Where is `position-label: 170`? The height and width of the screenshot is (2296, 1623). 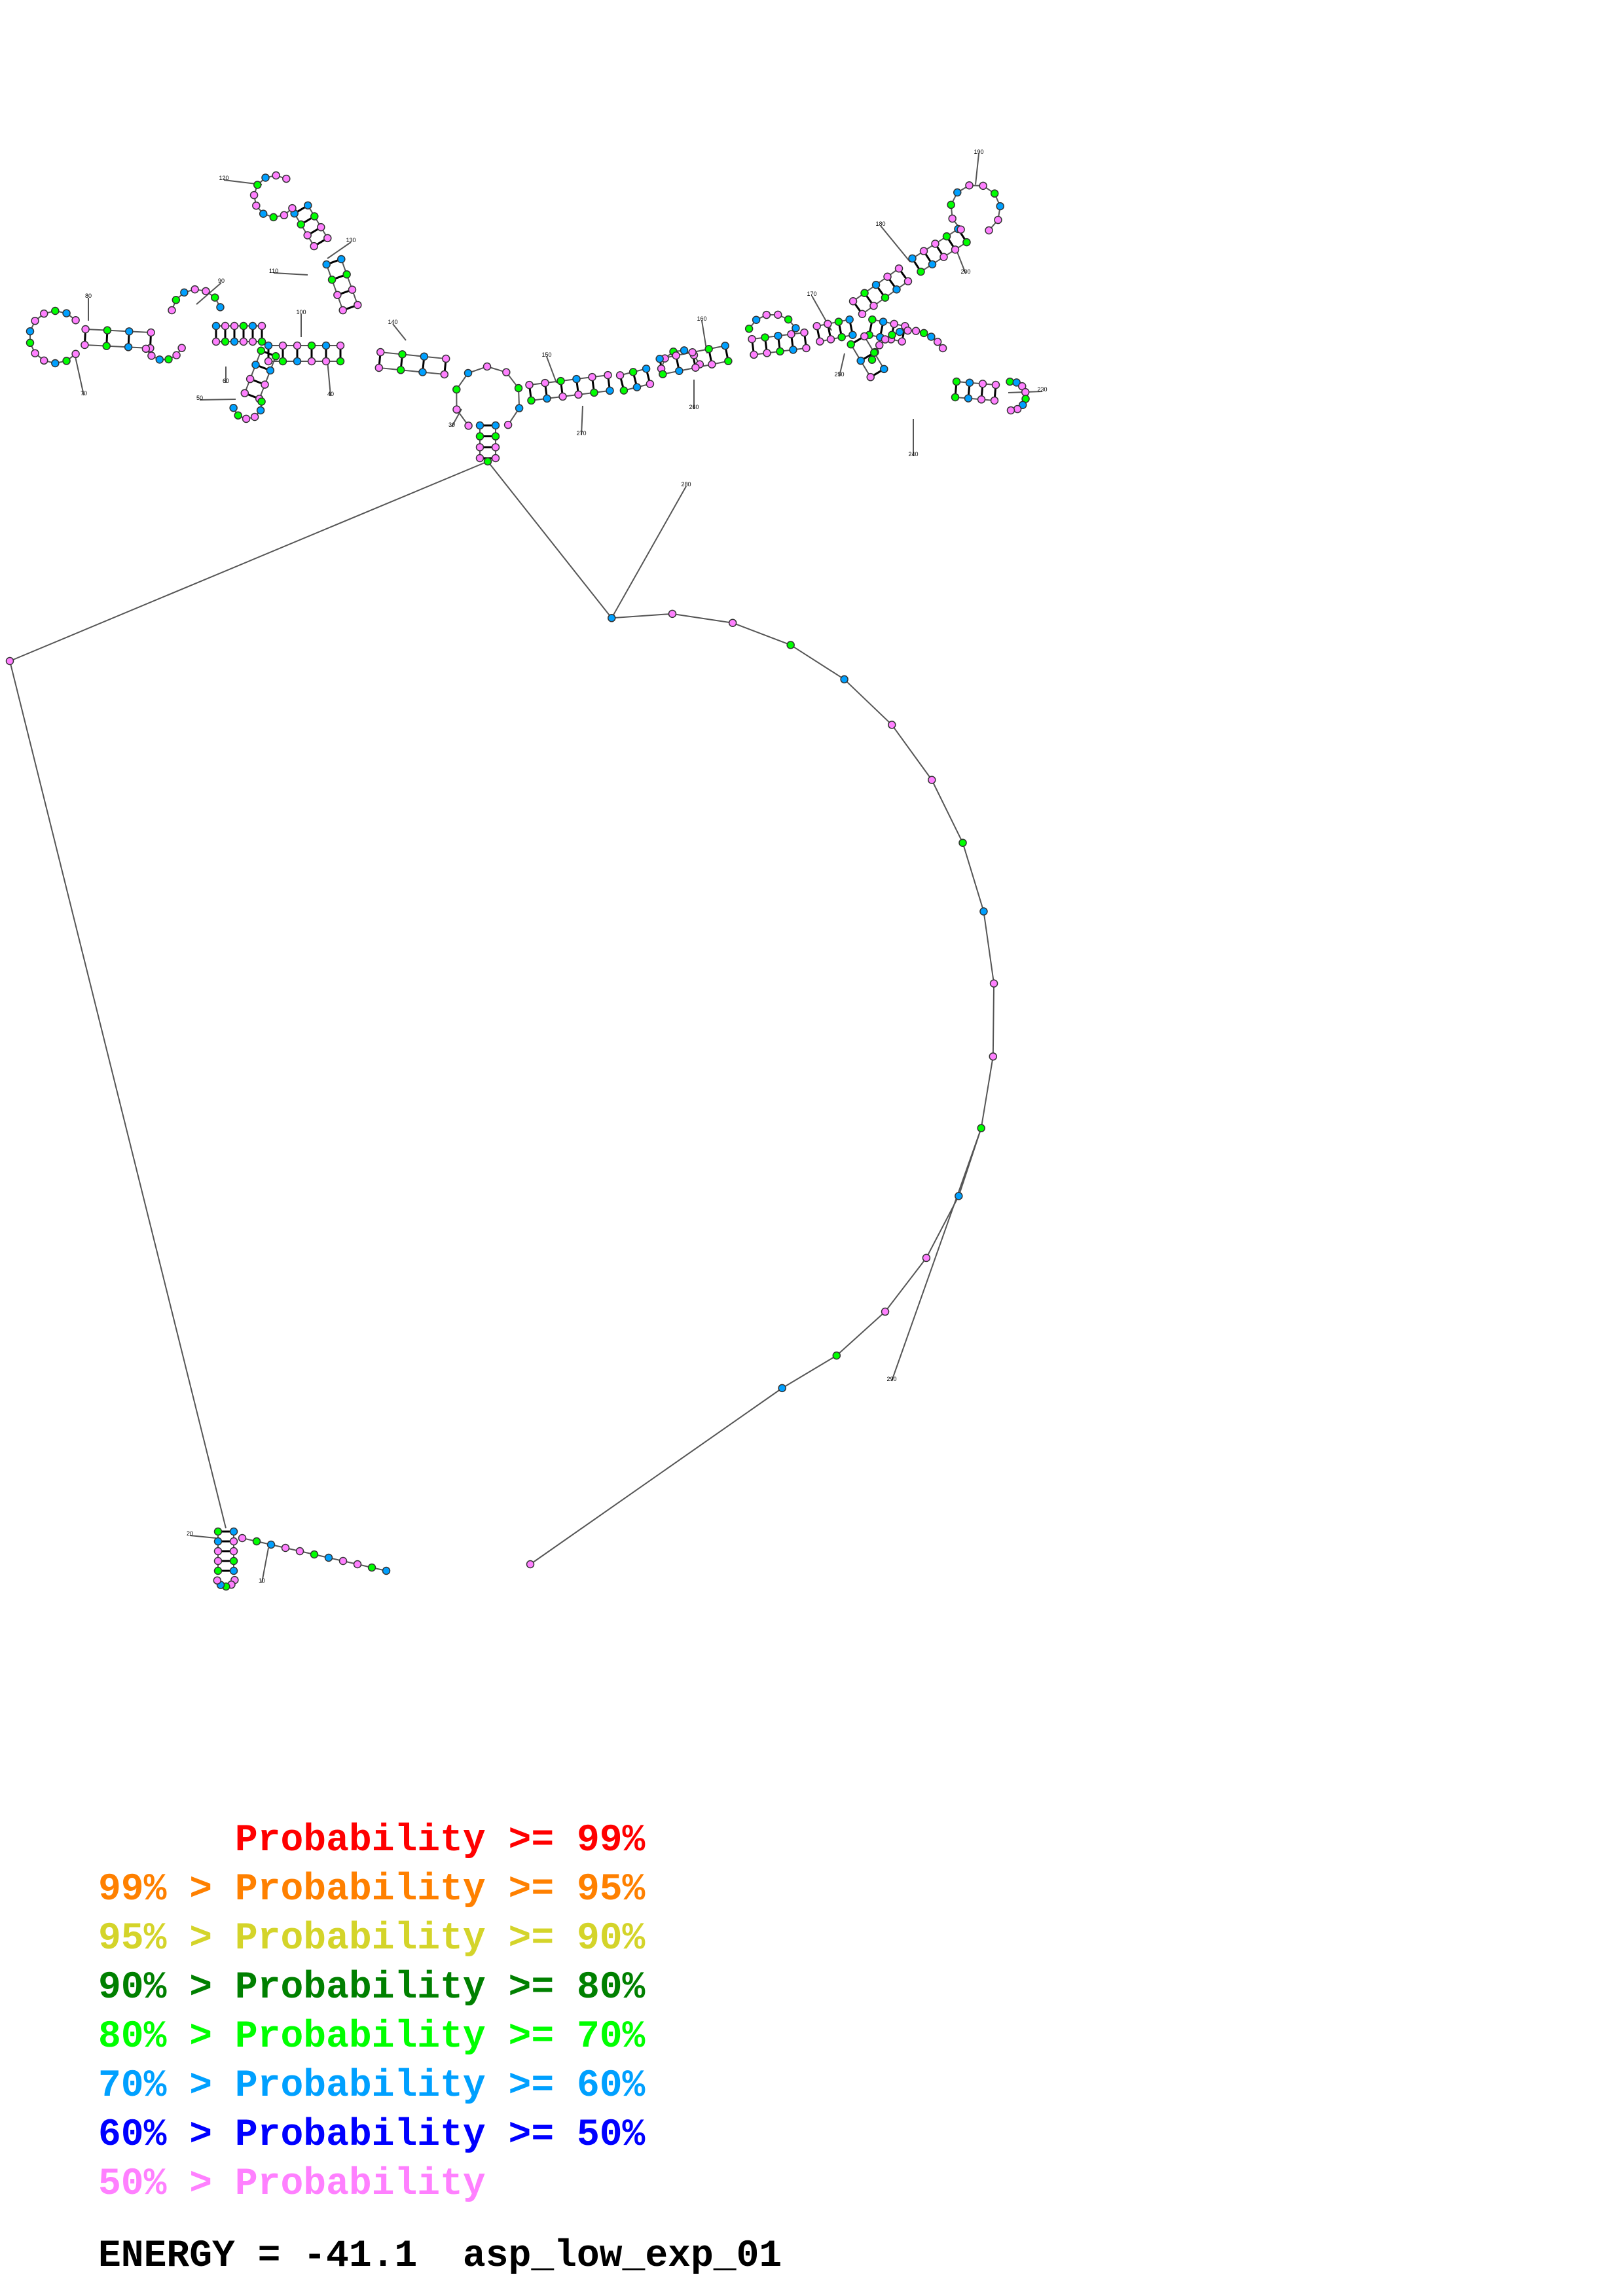 position-label: 170 is located at coordinates (811, 294).